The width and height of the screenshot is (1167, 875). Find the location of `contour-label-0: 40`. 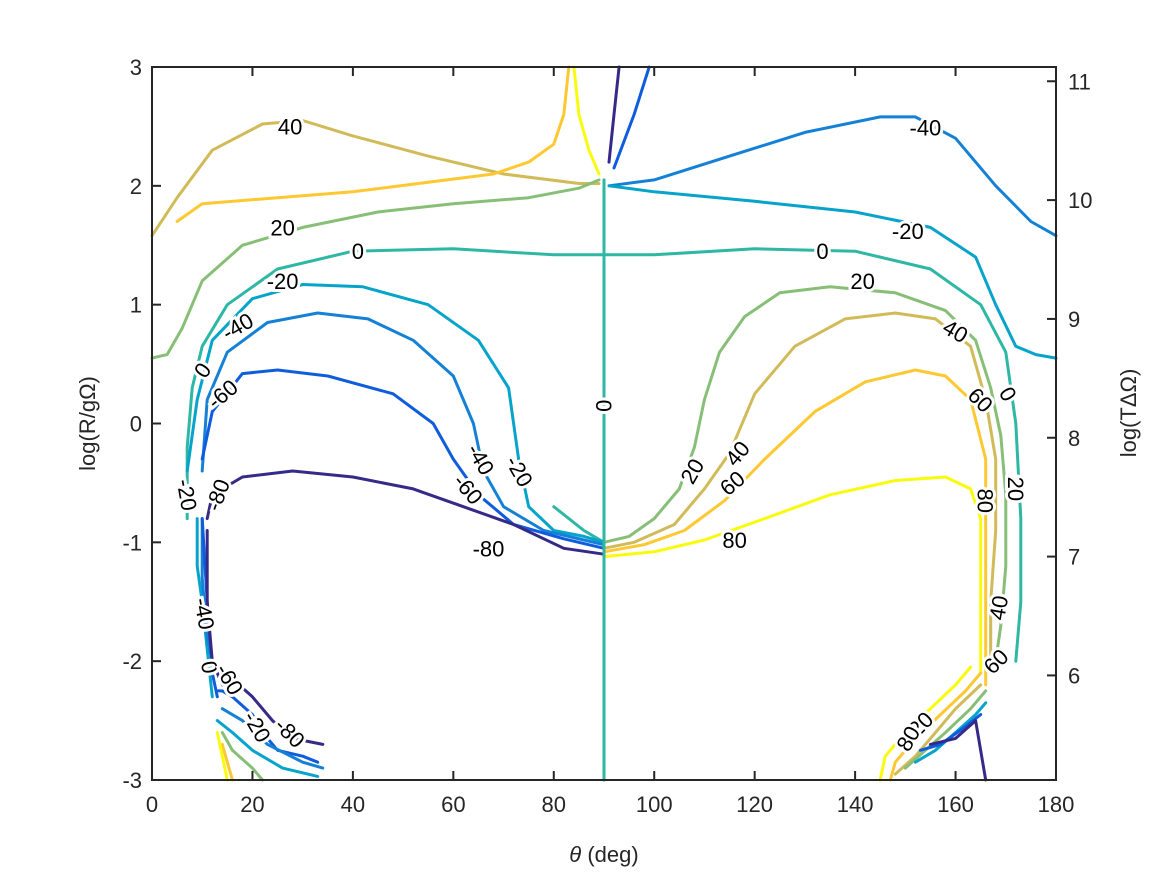

contour-label-0: 40 is located at coordinates (290, 126).